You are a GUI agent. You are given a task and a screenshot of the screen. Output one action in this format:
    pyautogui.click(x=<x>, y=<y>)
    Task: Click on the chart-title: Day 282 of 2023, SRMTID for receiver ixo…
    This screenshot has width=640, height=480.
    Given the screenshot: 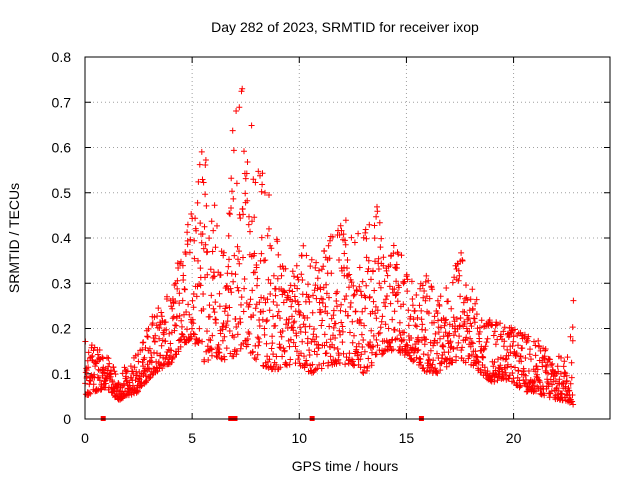 What is the action you would take?
    pyautogui.click(x=345, y=27)
    